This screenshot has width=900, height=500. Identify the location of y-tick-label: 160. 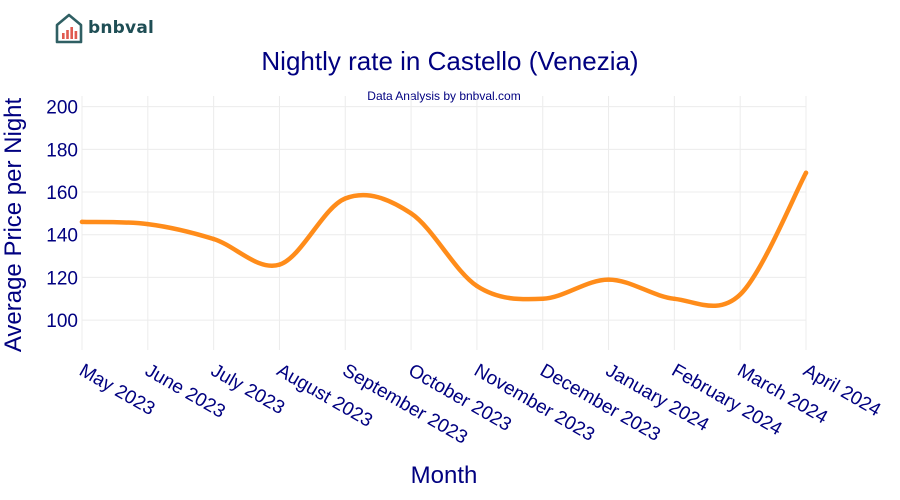
(62, 193).